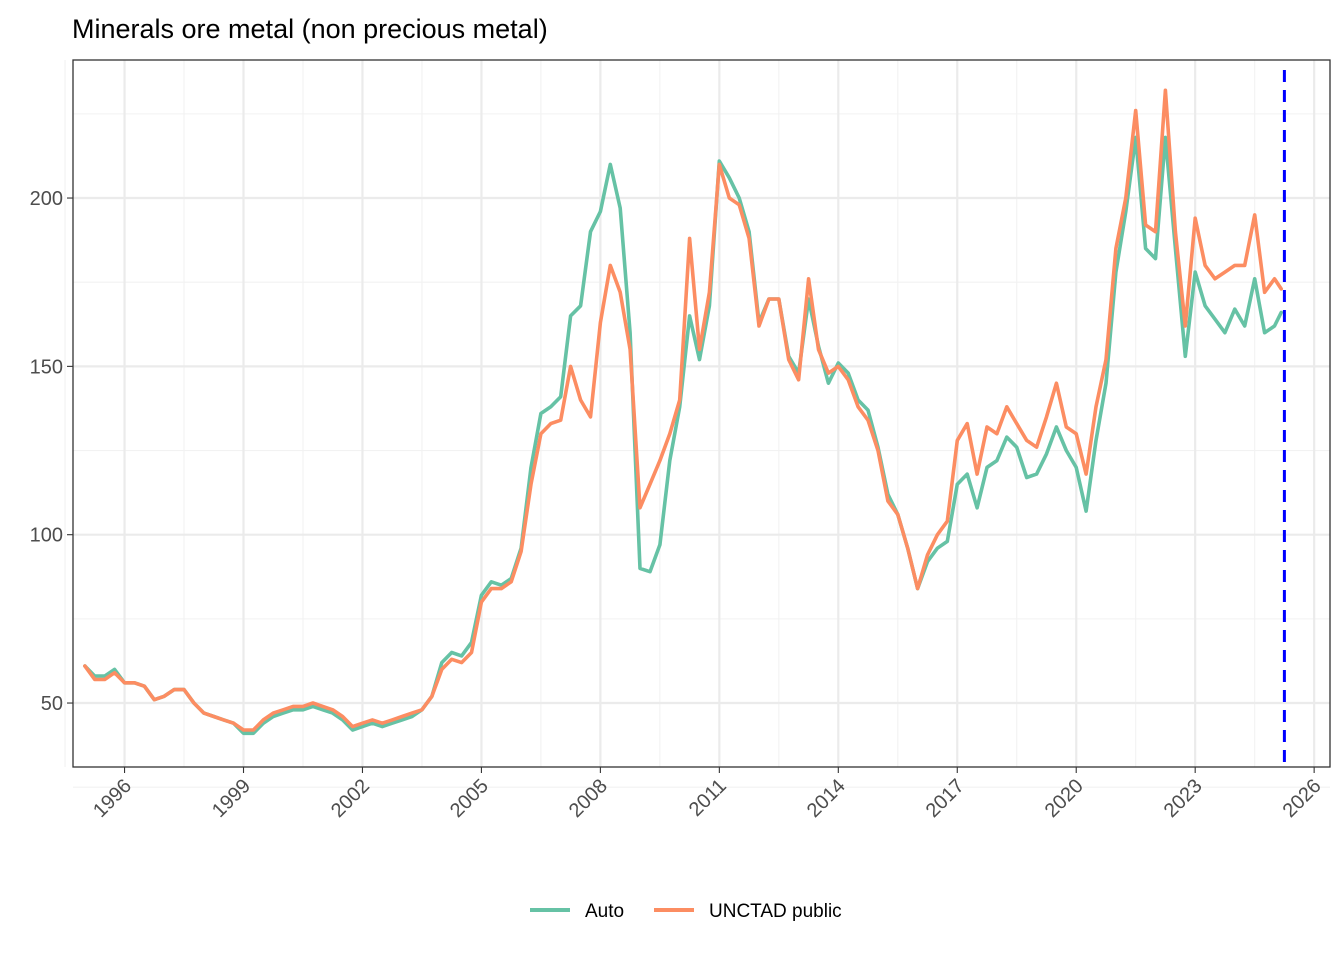 The width and height of the screenshot is (1344, 960). What do you see at coordinates (46, 199) in the screenshot?
I see `y-tick-label: 200` at bounding box center [46, 199].